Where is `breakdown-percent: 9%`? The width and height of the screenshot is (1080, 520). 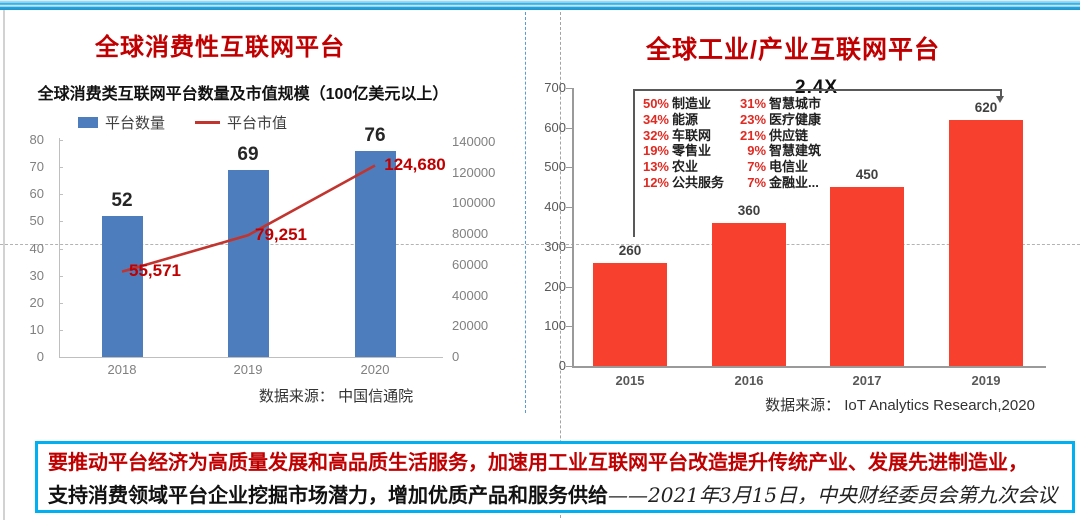 breakdown-percent: 9% is located at coordinates (757, 151).